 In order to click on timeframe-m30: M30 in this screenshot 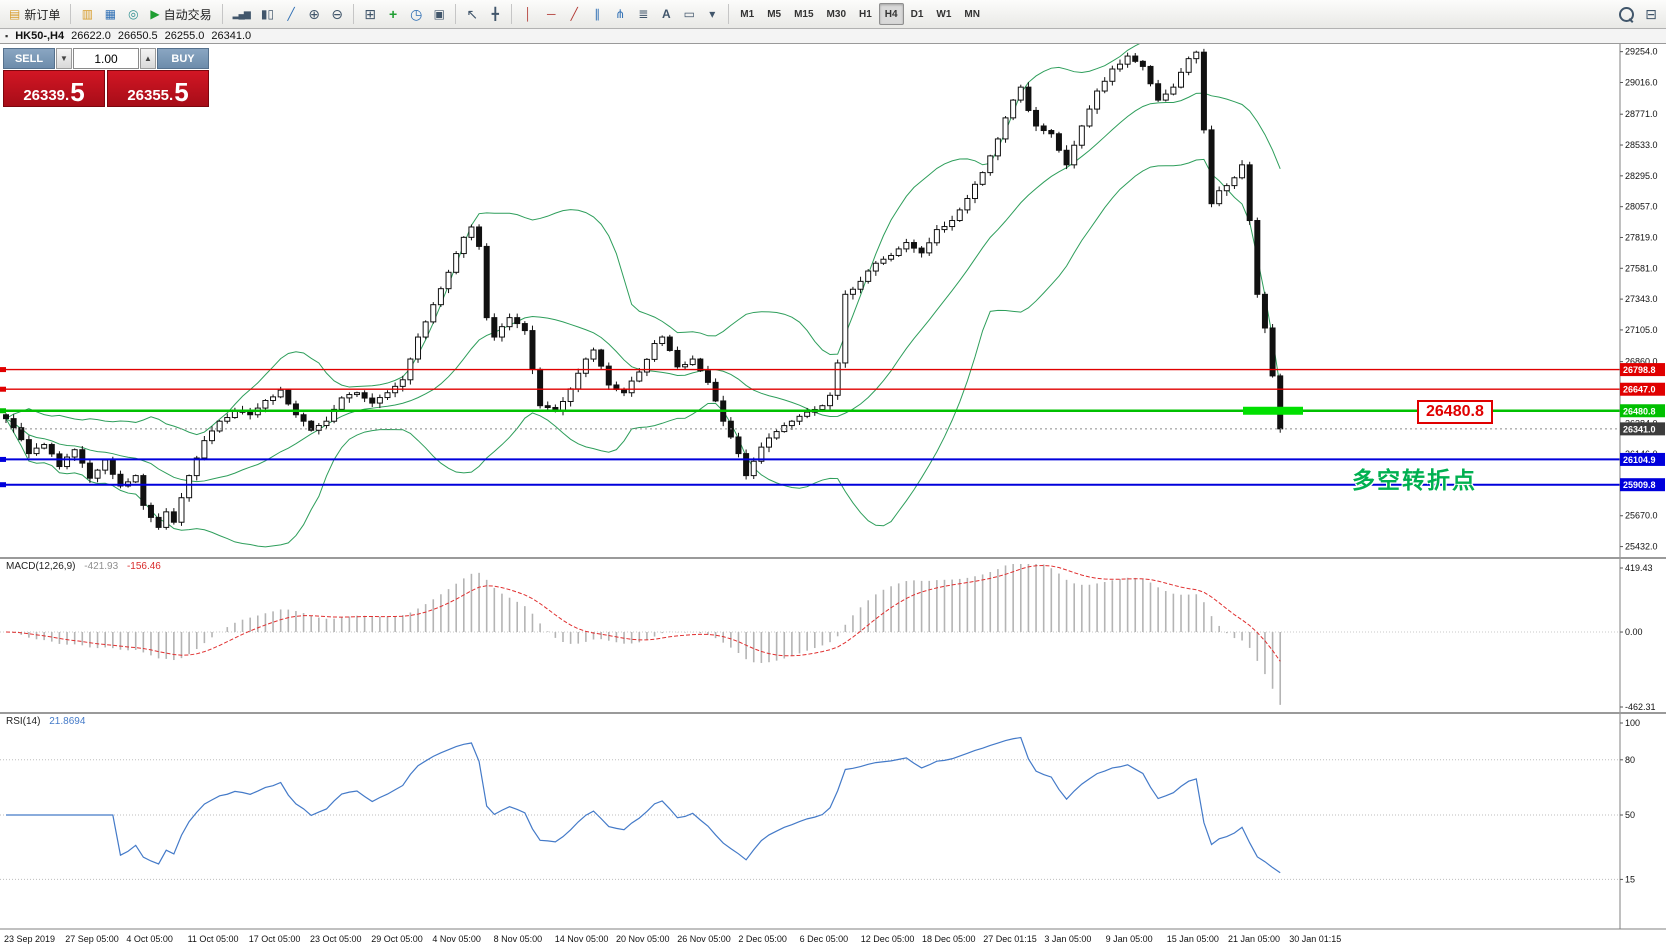, I will do `click(836, 14)`.